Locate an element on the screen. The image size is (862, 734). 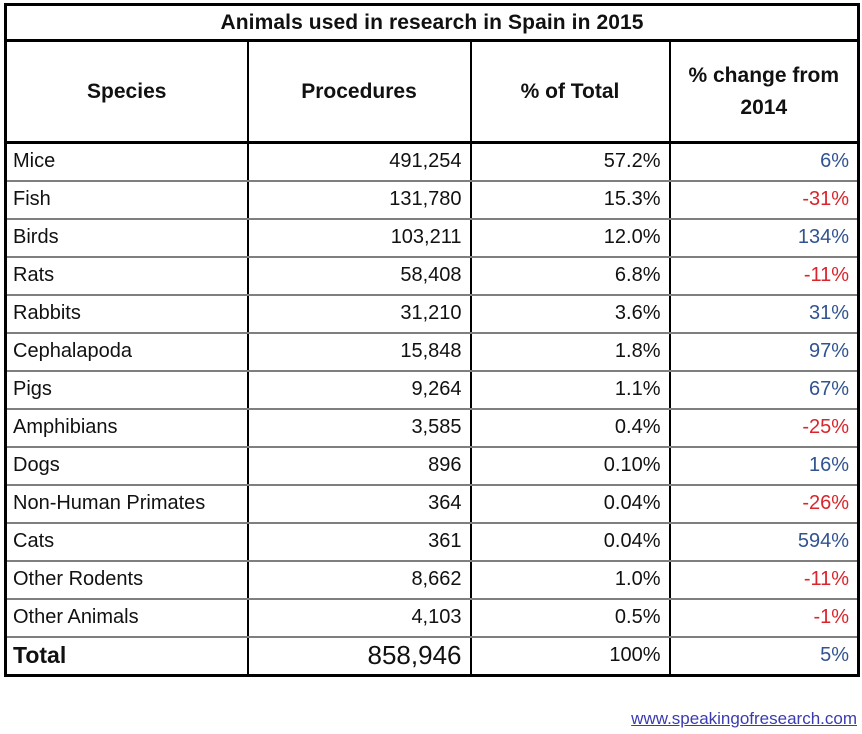
procedures-cell: 4,103 is located at coordinates (358, 618).